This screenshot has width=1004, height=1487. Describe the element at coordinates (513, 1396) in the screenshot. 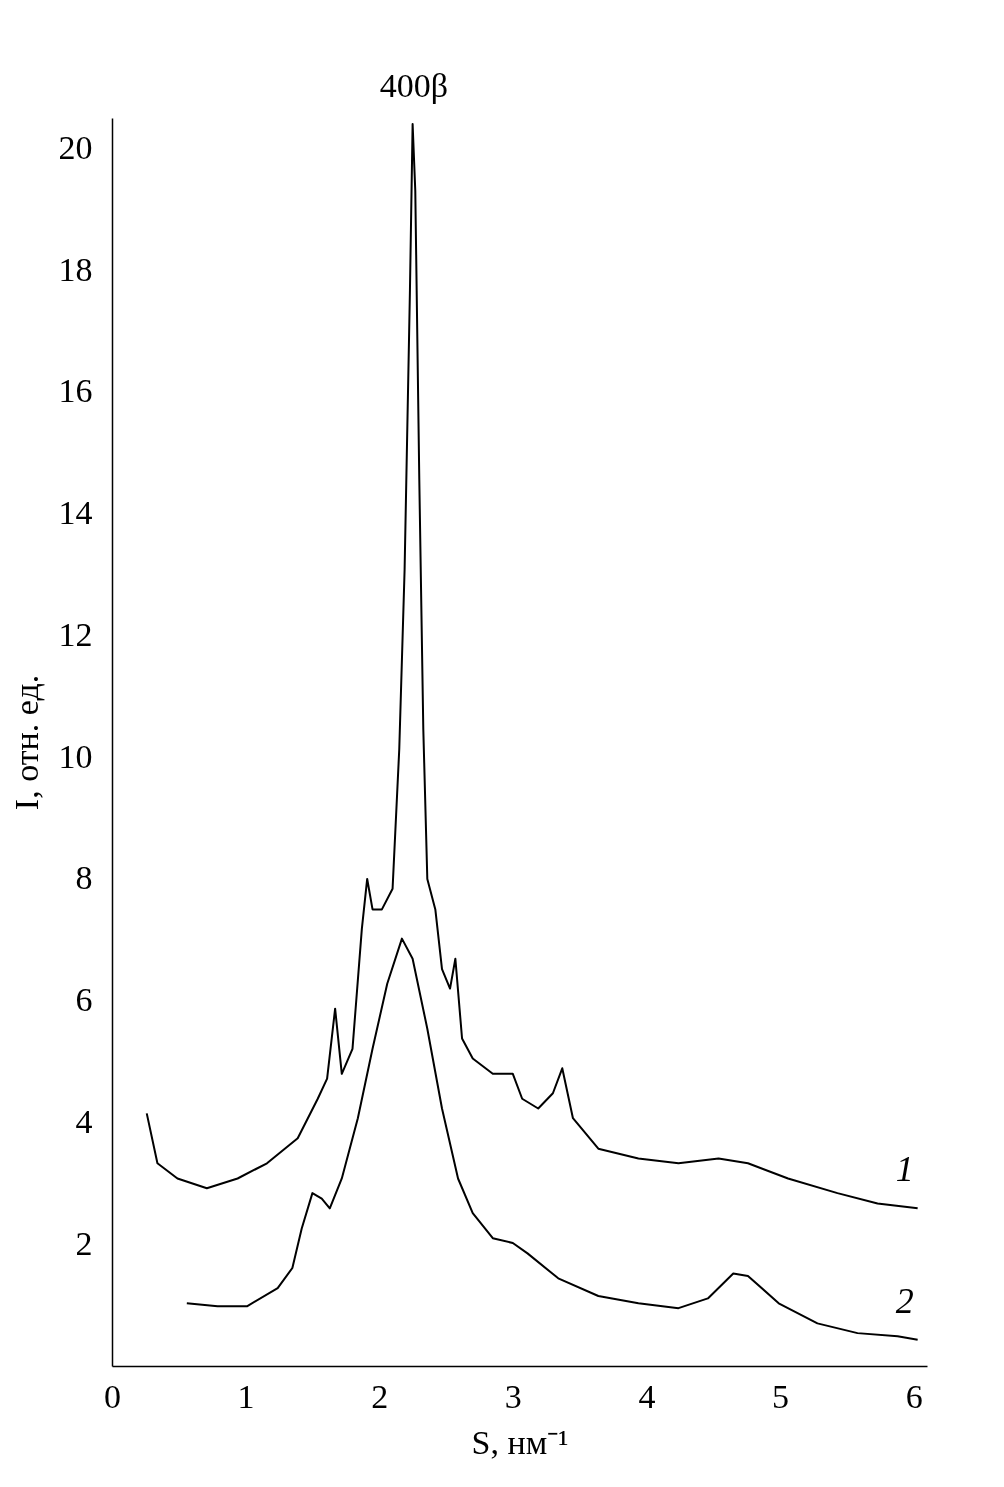

I see `x-tick-label: 3` at that location.